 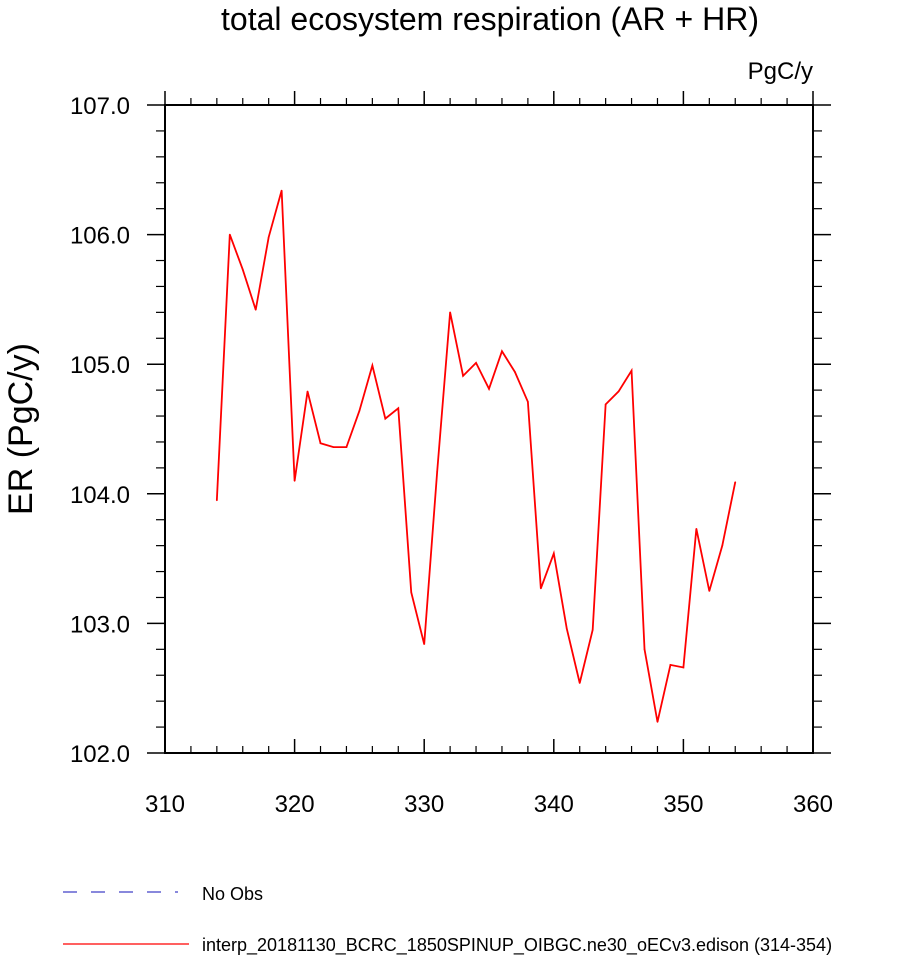 I want to click on chart-title: total ecosystem respiration (AR + HR), so click(x=490, y=19).